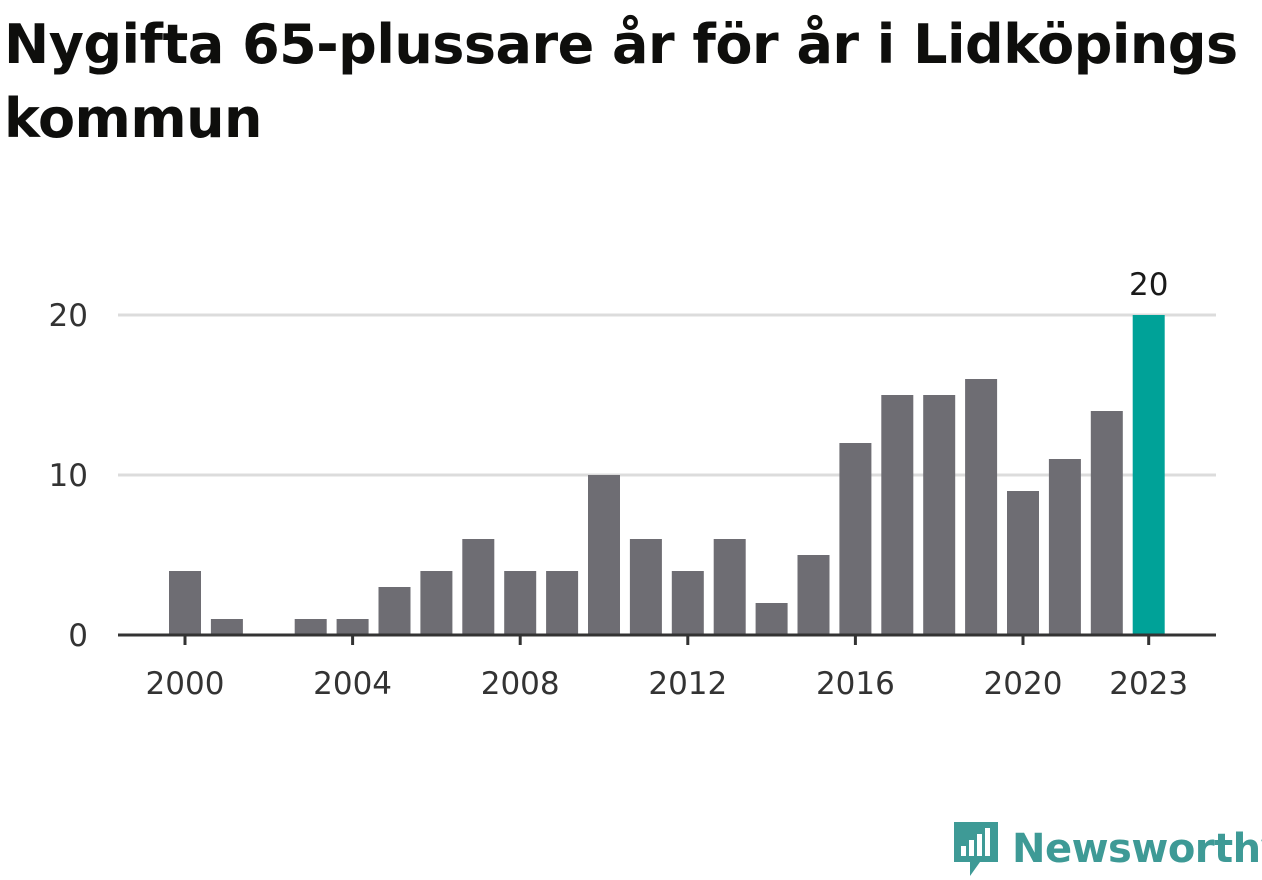 This screenshot has height=880, width=1262. I want to click on brand-name: Newsworthy, so click(1137, 849).